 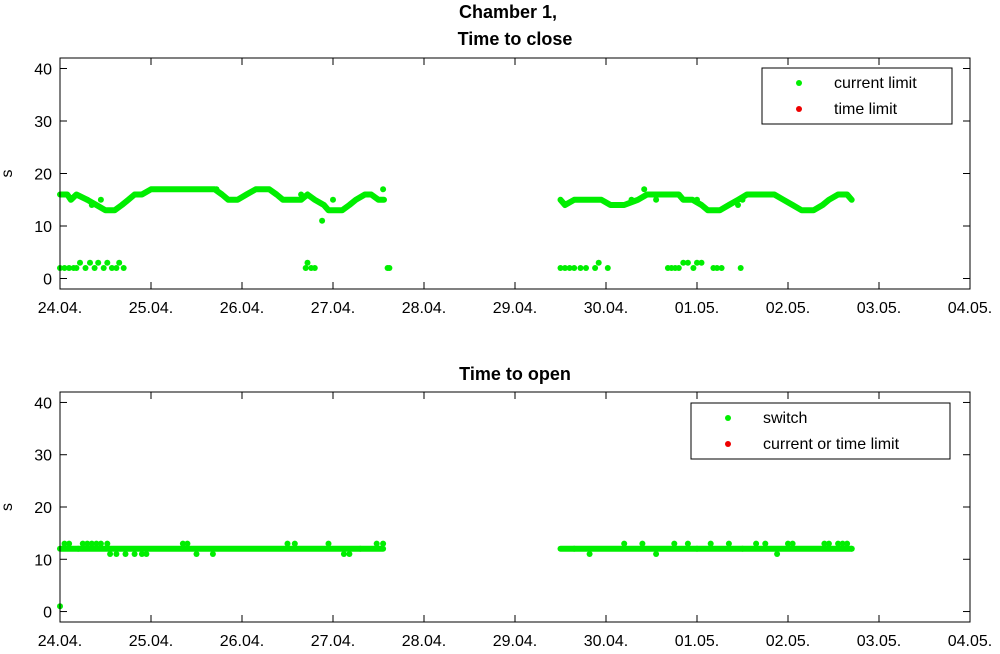 I want to click on x-tick-label: 30.04., so click(x=606, y=308).